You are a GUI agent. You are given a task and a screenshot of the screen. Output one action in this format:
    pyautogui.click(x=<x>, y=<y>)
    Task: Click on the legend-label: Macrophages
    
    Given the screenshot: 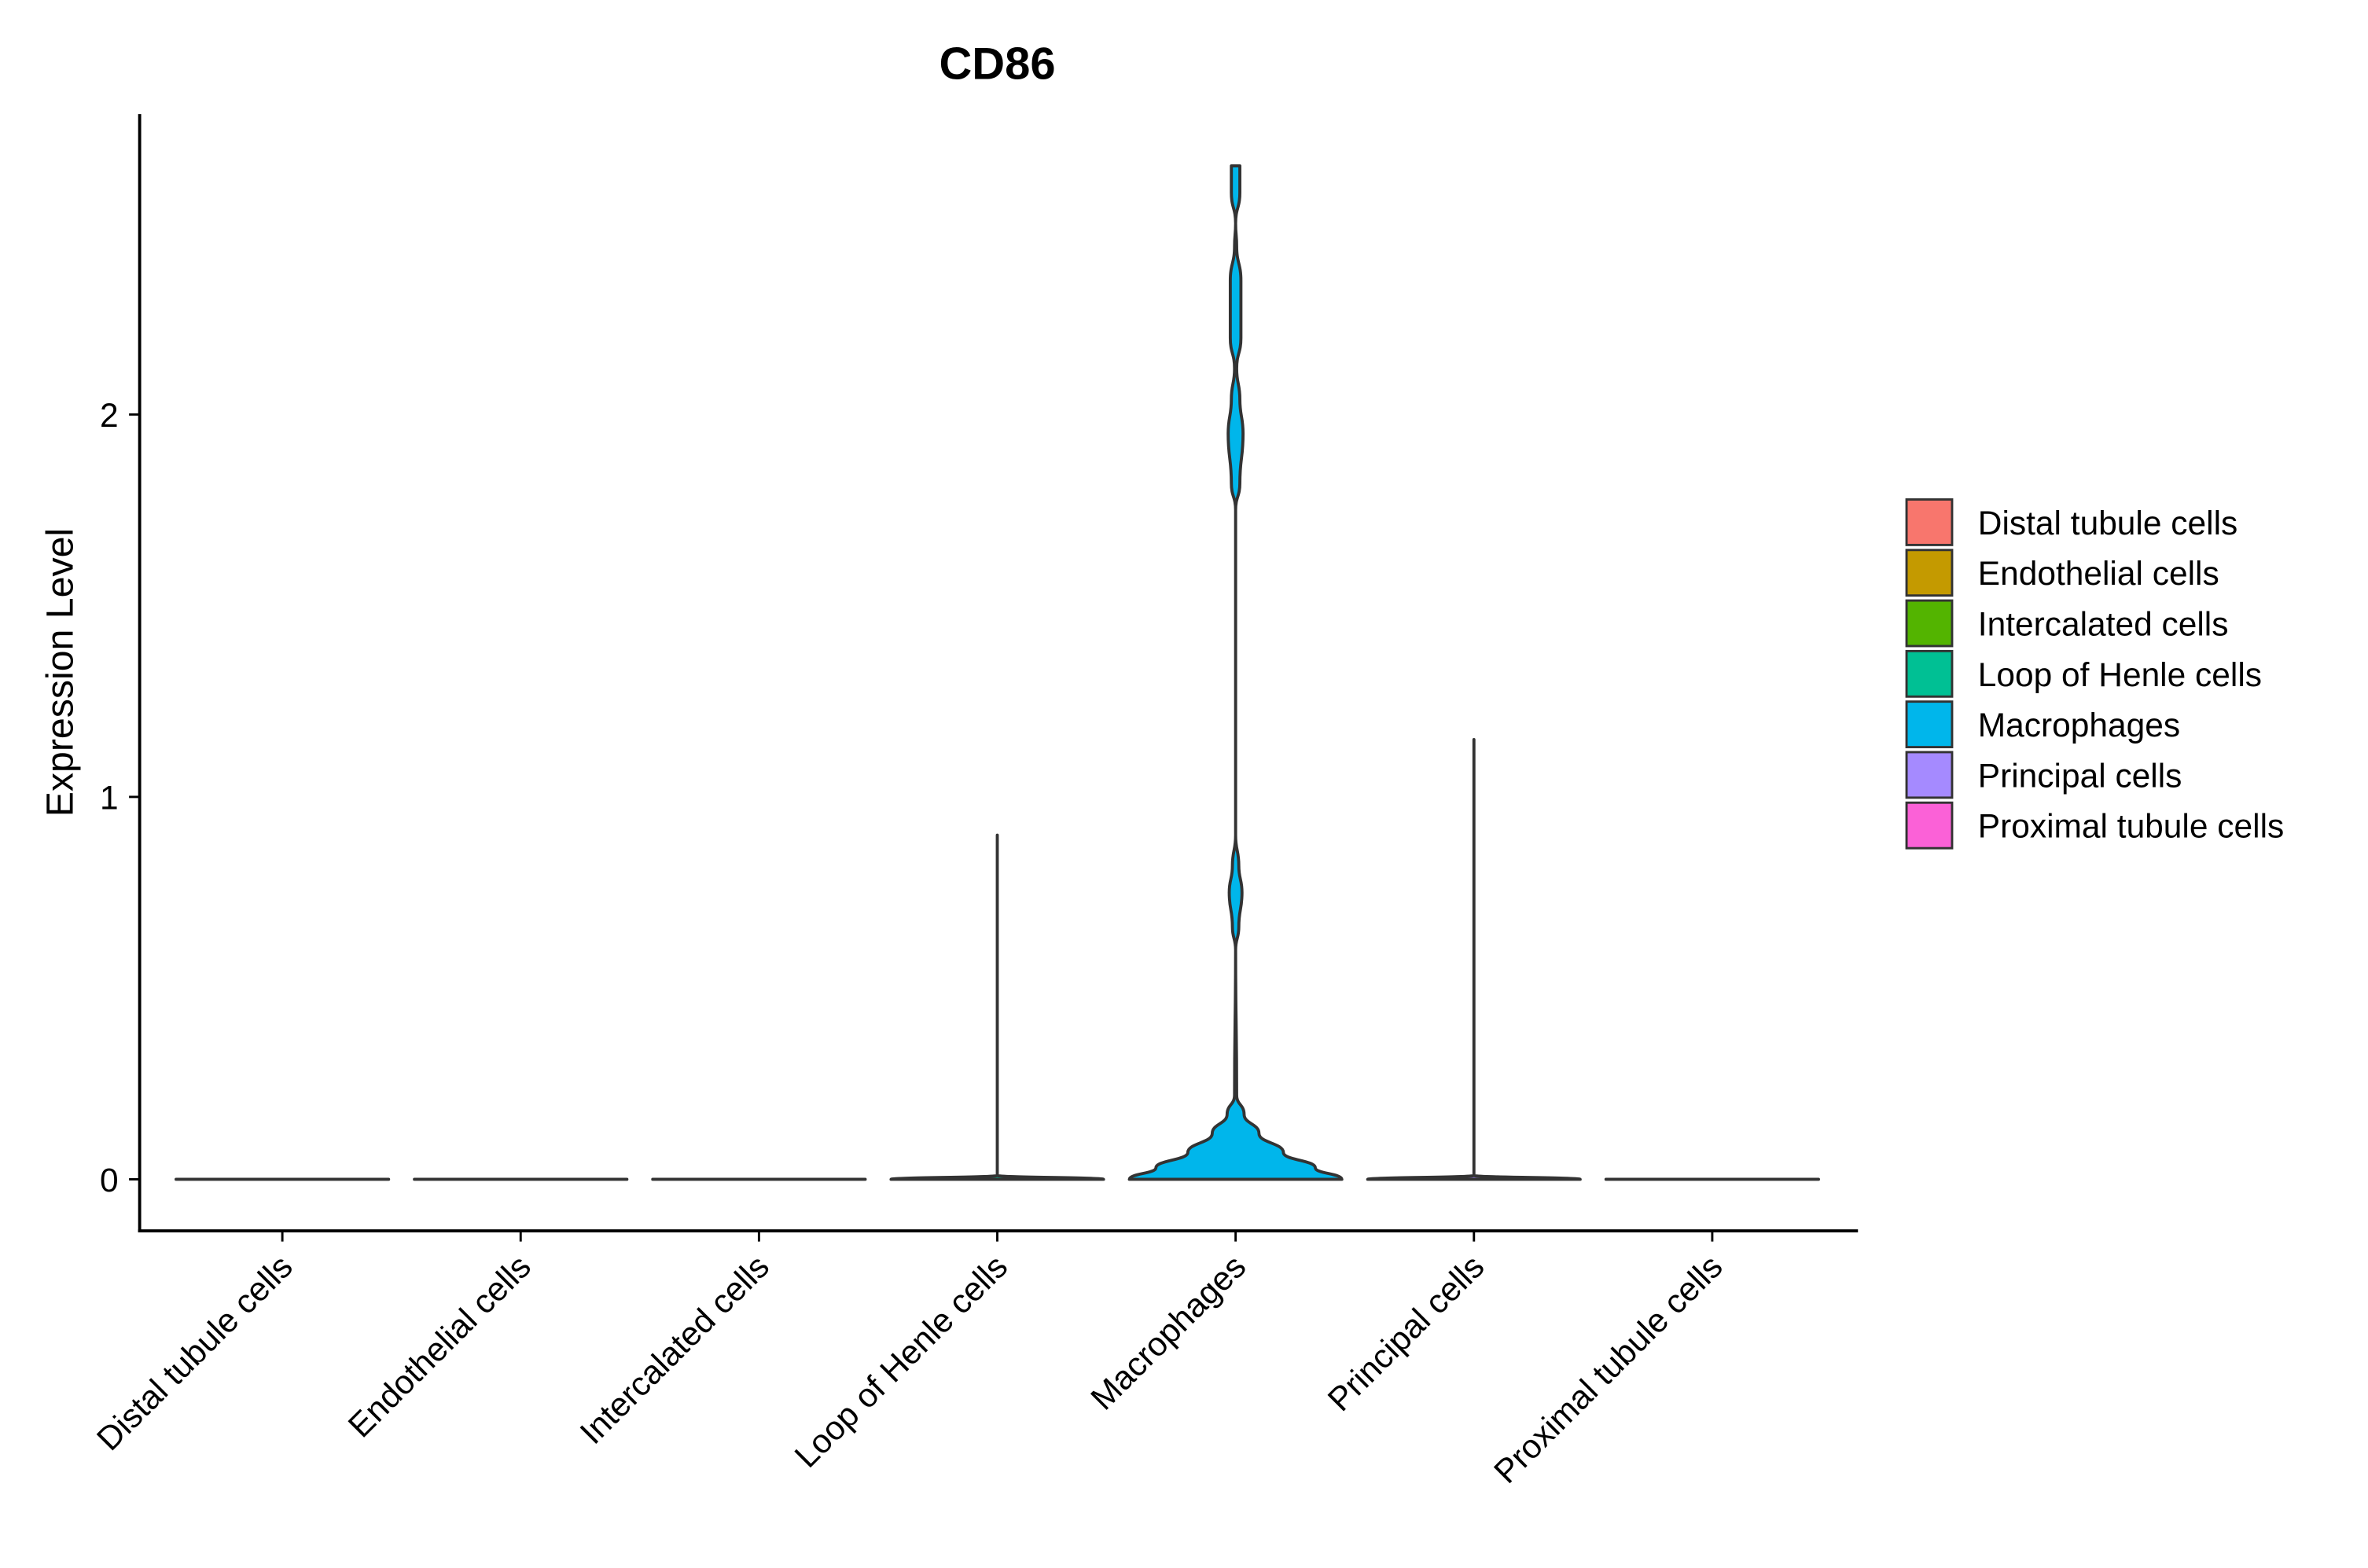 What is the action you would take?
    pyautogui.click(x=2079, y=725)
    